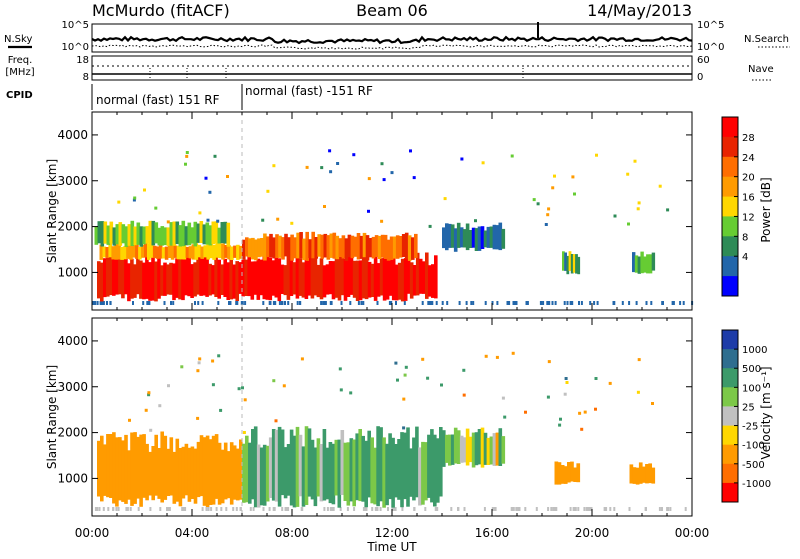  I want to click on date-title: 14/May/2013, so click(639, 10).